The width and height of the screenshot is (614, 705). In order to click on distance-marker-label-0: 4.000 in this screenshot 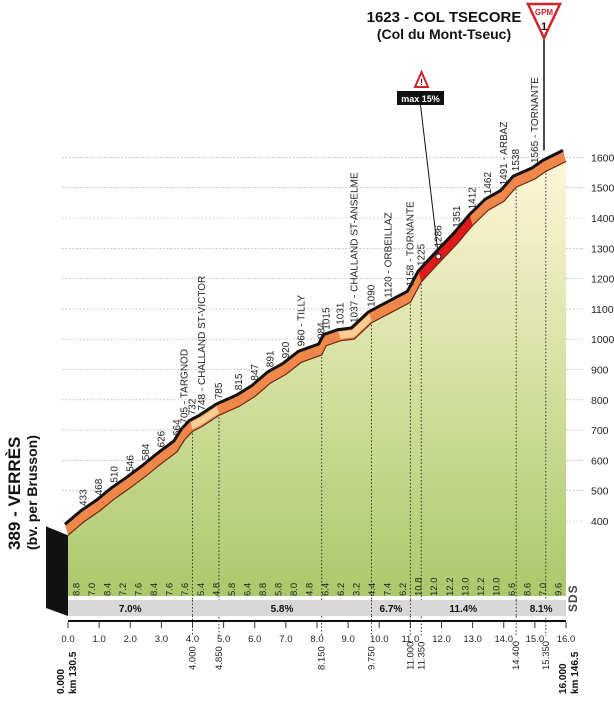, I will do `click(193, 658)`.